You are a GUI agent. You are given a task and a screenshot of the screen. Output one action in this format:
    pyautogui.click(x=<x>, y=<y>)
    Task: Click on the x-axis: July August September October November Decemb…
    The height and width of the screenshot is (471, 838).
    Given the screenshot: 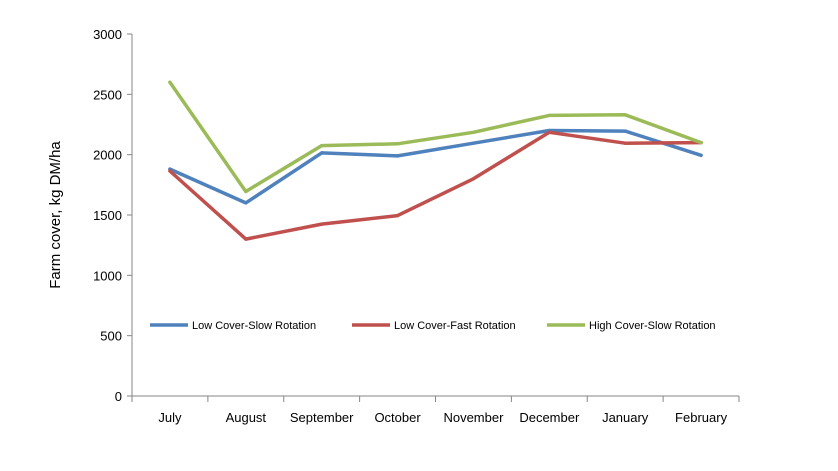 What is the action you would take?
    pyautogui.click(x=435, y=410)
    